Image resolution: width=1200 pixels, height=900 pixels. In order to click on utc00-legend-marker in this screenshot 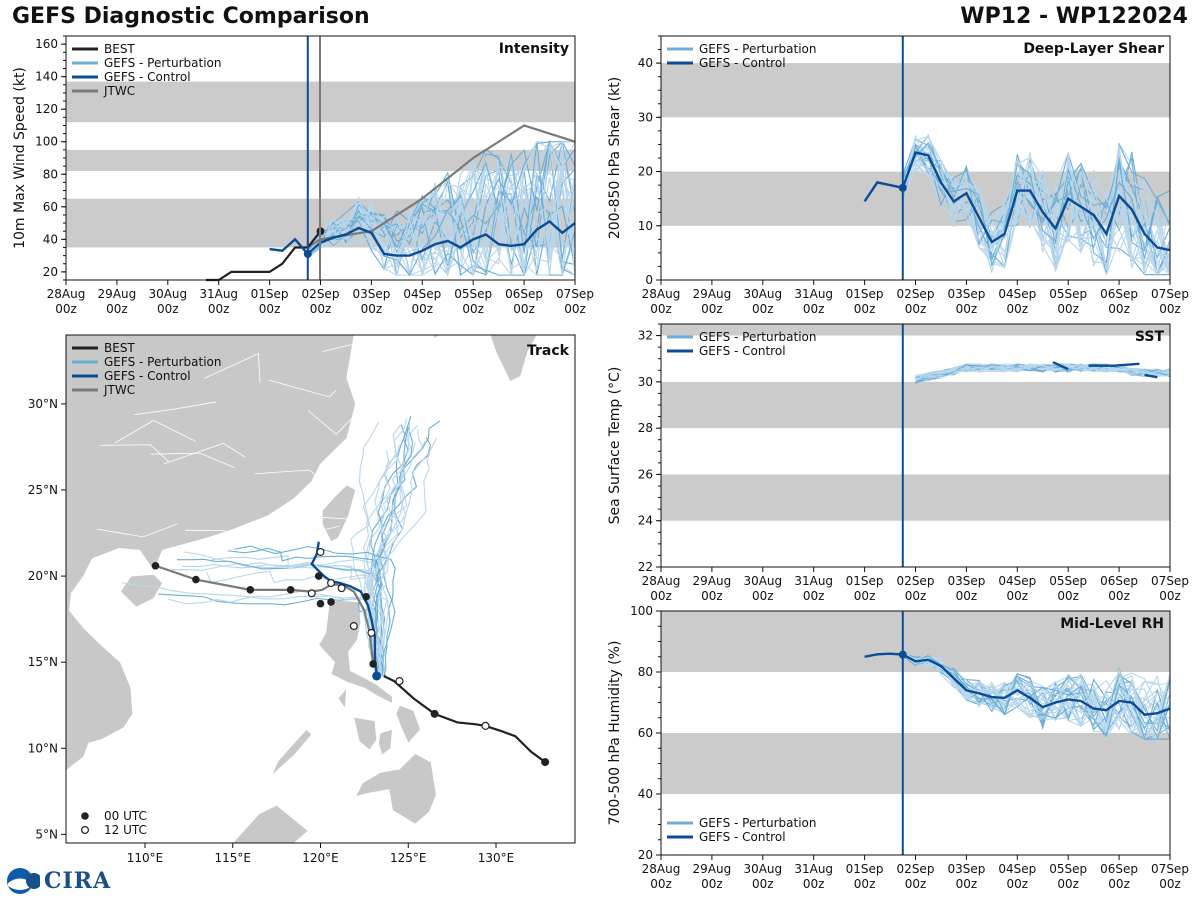, I will do `click(85, 816)`.